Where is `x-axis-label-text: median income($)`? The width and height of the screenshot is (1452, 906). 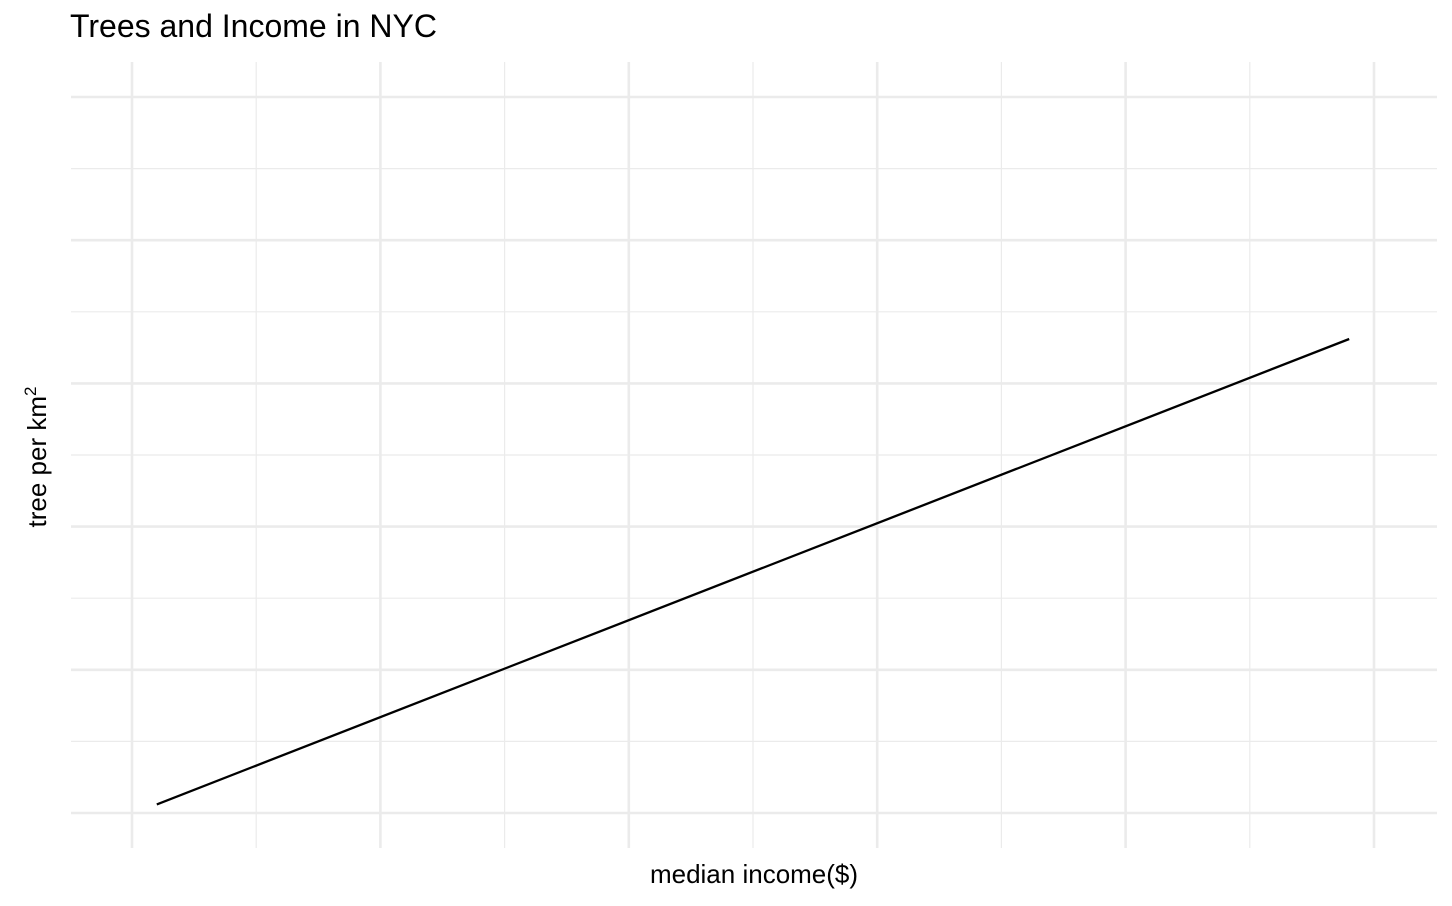
x-axis-label-text: median income($) is located at coordinates (754, 874).